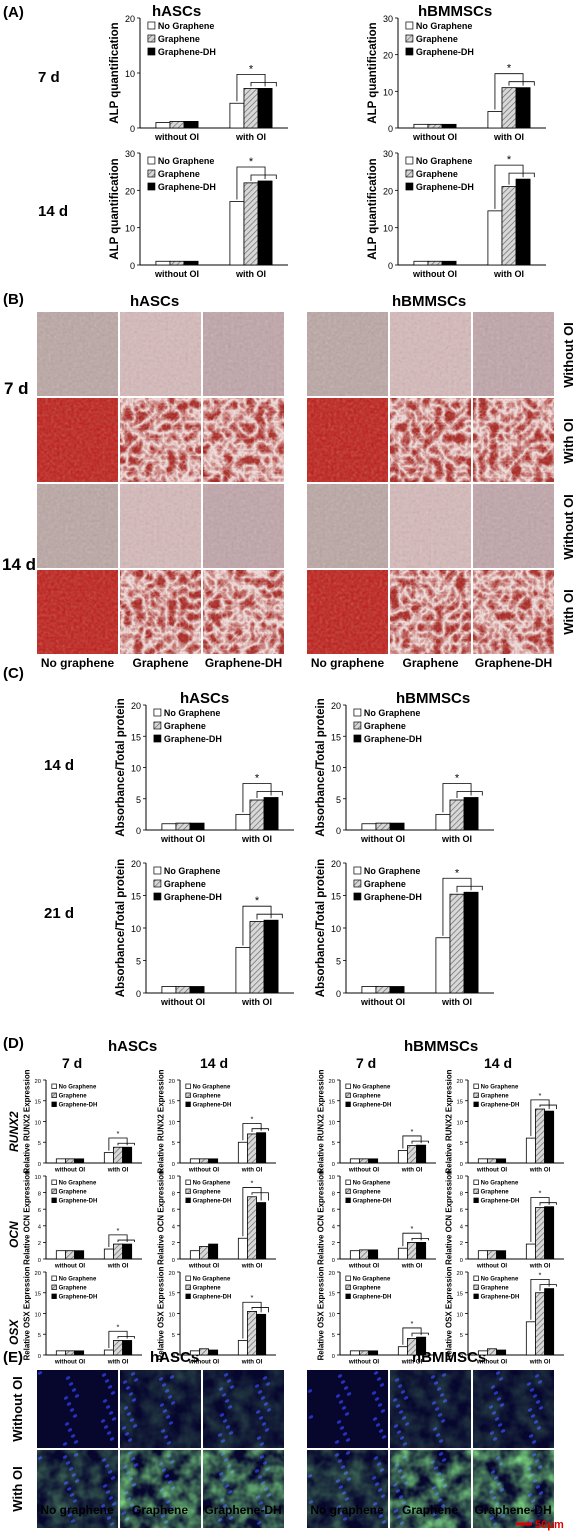  Describe the element at coordinates (243, 354) in the screenshot. I see `alizarin-stain-without-oi` at that location.